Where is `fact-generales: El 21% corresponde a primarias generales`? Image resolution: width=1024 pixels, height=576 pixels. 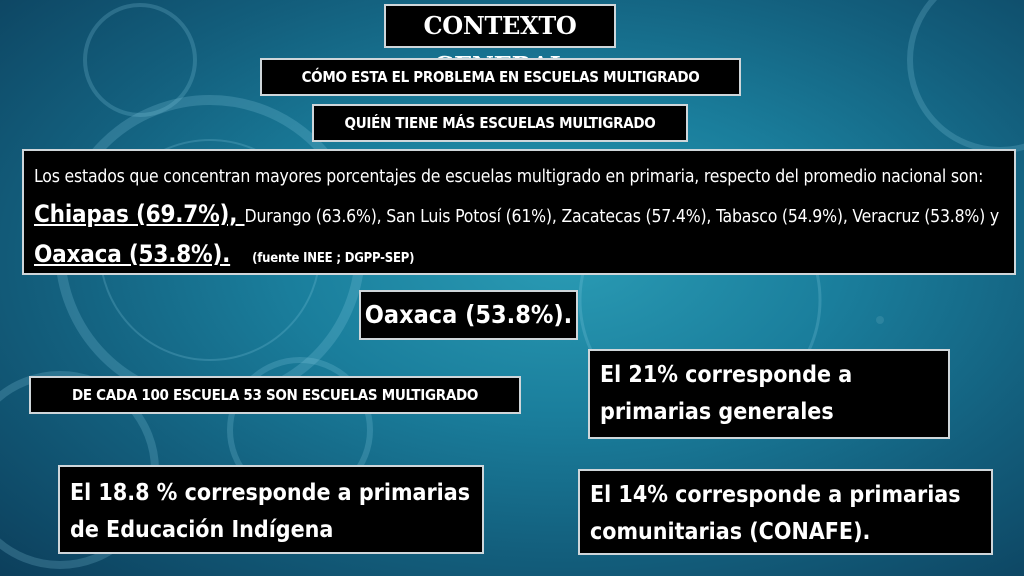
fact-generales: El 21% corresponde a primarias generales is located at coordinates (769, 394).